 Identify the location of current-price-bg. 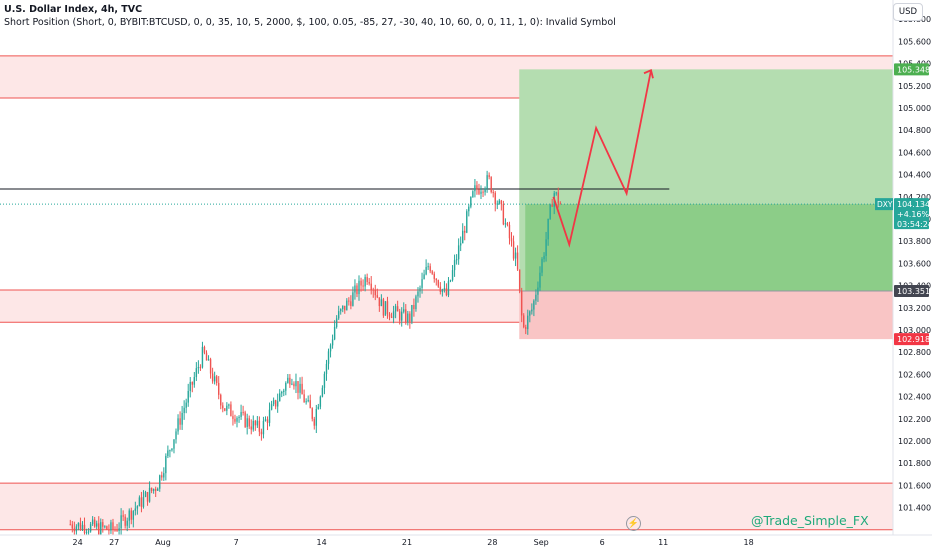
(911, 214).